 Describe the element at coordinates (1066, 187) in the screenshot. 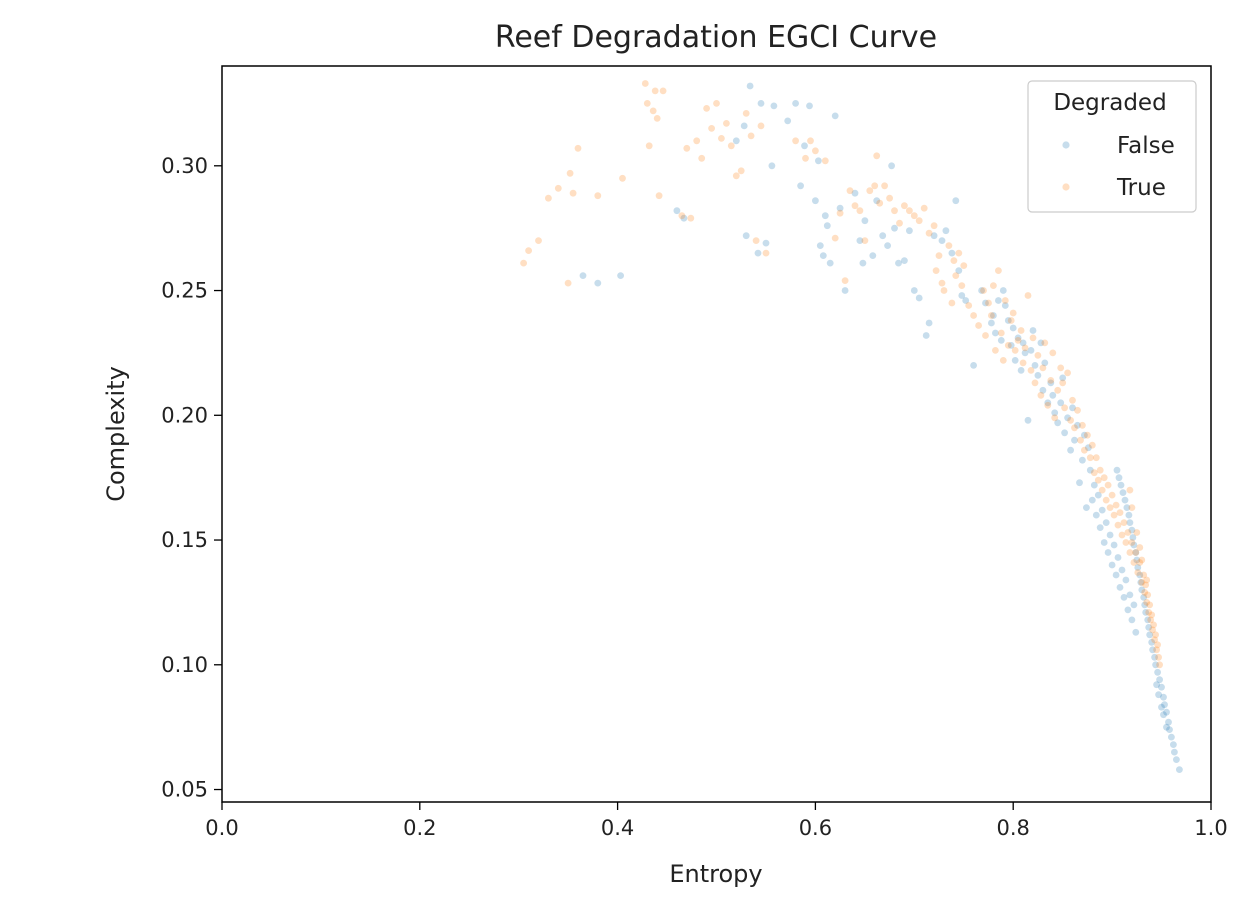

I see `legend-marker-true` at that location.